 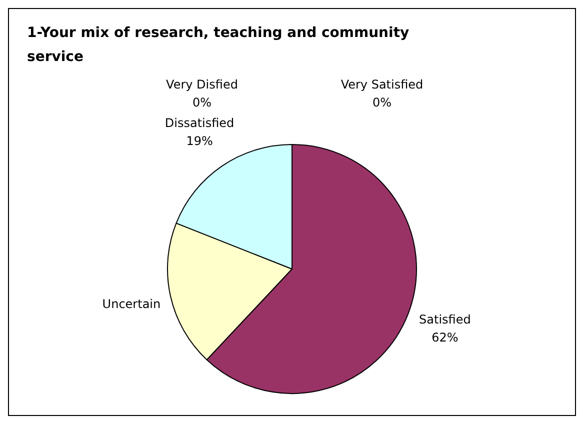 What do you see at coordinates (131, 304) in the screenshot?
I see `slice-label: Uncertain` at bounding box center [131, 304].